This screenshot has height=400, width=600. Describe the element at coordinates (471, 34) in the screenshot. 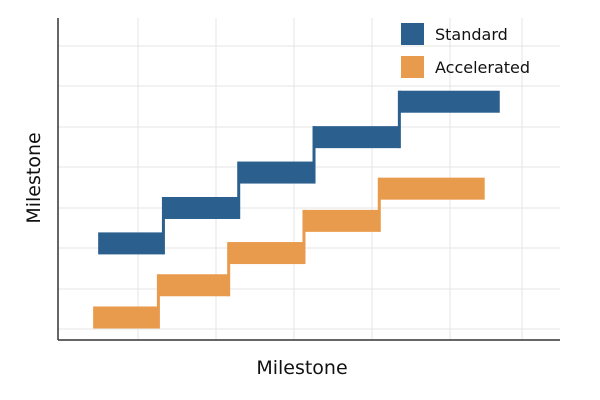

I see `legend-label-standard: Standard` at that location.